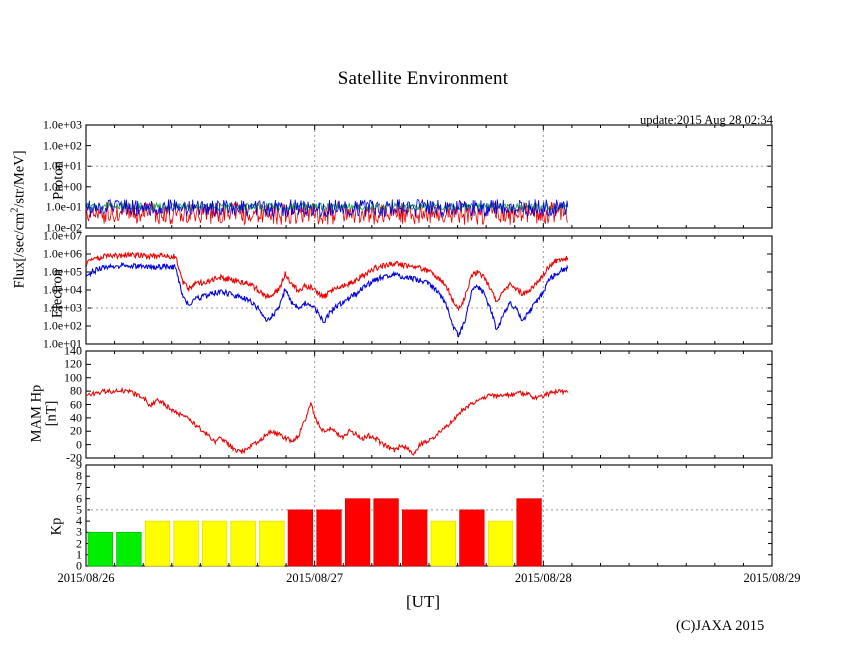  I want to click on electron-red, so click(327, 281).